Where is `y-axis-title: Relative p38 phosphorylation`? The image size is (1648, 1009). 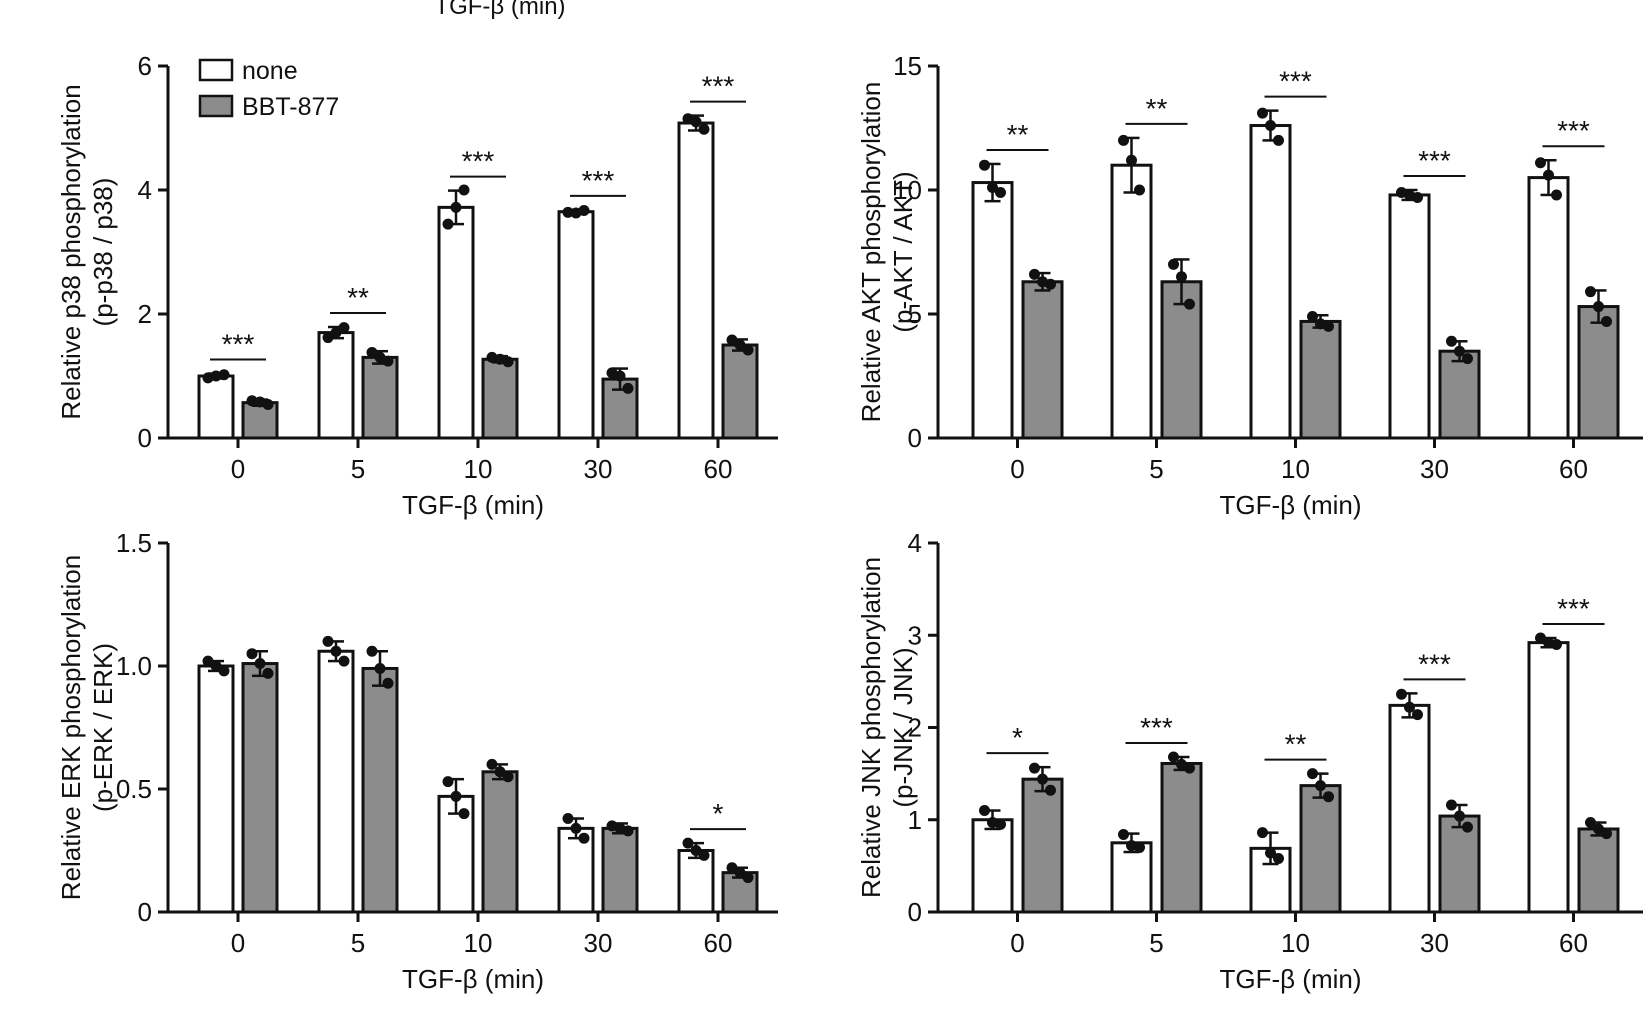 y-axis-title: Relative p38 phosphorylation is located at coordinates (71, 251).